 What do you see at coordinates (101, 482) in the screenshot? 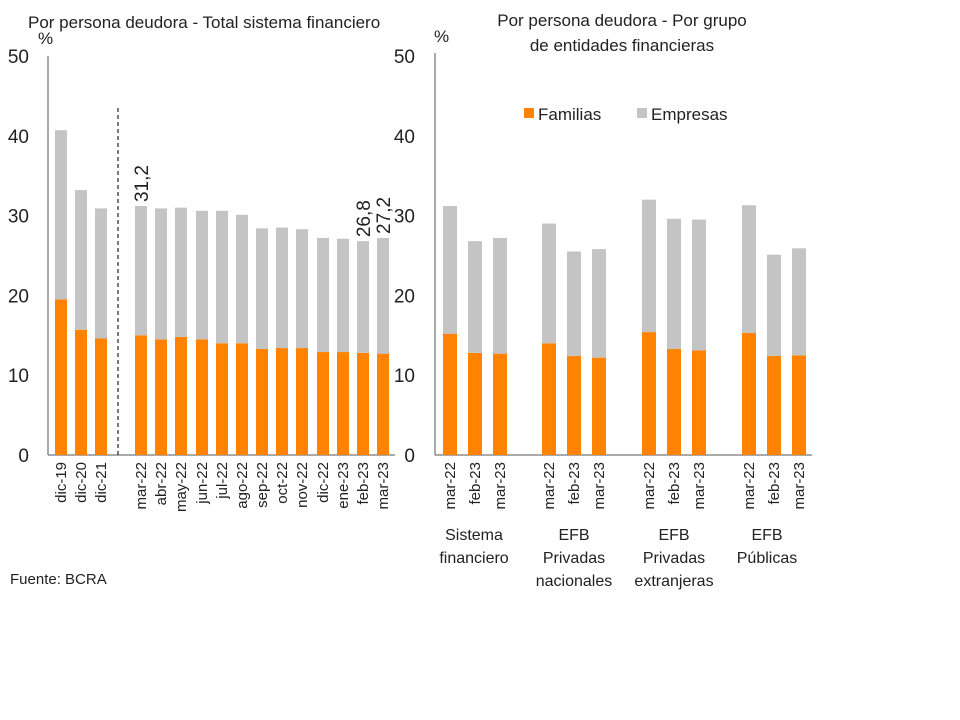
I see `left-x-tick-label: dic-21` at bounding box center [101, 482].